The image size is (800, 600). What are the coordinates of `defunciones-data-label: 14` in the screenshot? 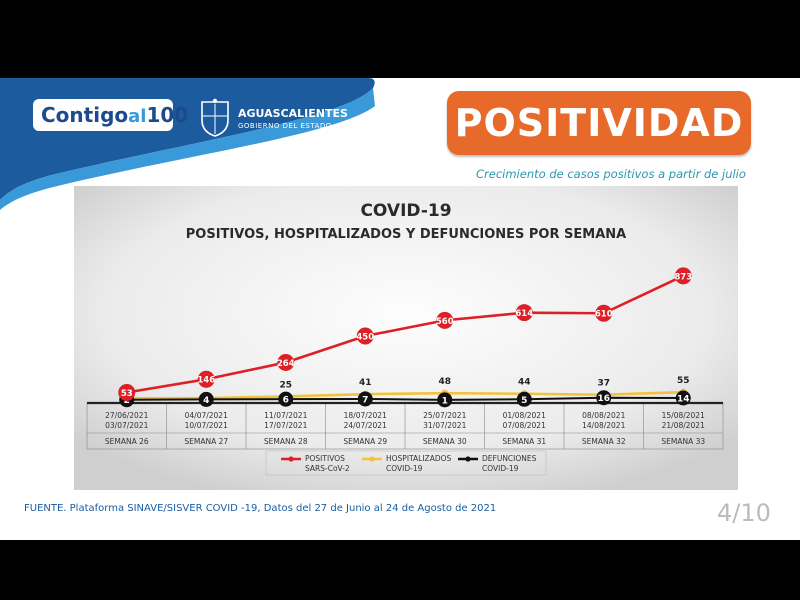 It's located at (683, 400).